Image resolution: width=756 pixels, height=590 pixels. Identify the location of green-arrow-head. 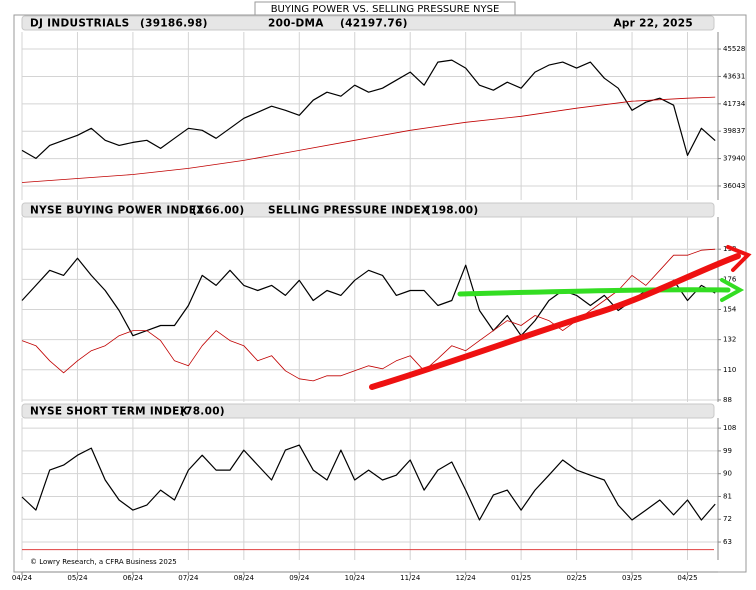
(732, 290).